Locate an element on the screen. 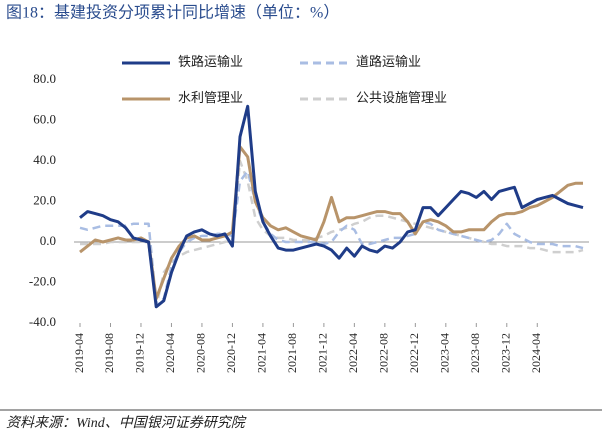 Image resolution: width=602 pixels, height=439 pixels. x-tick-label: 2022-04 is located at coordinates (353, 353).